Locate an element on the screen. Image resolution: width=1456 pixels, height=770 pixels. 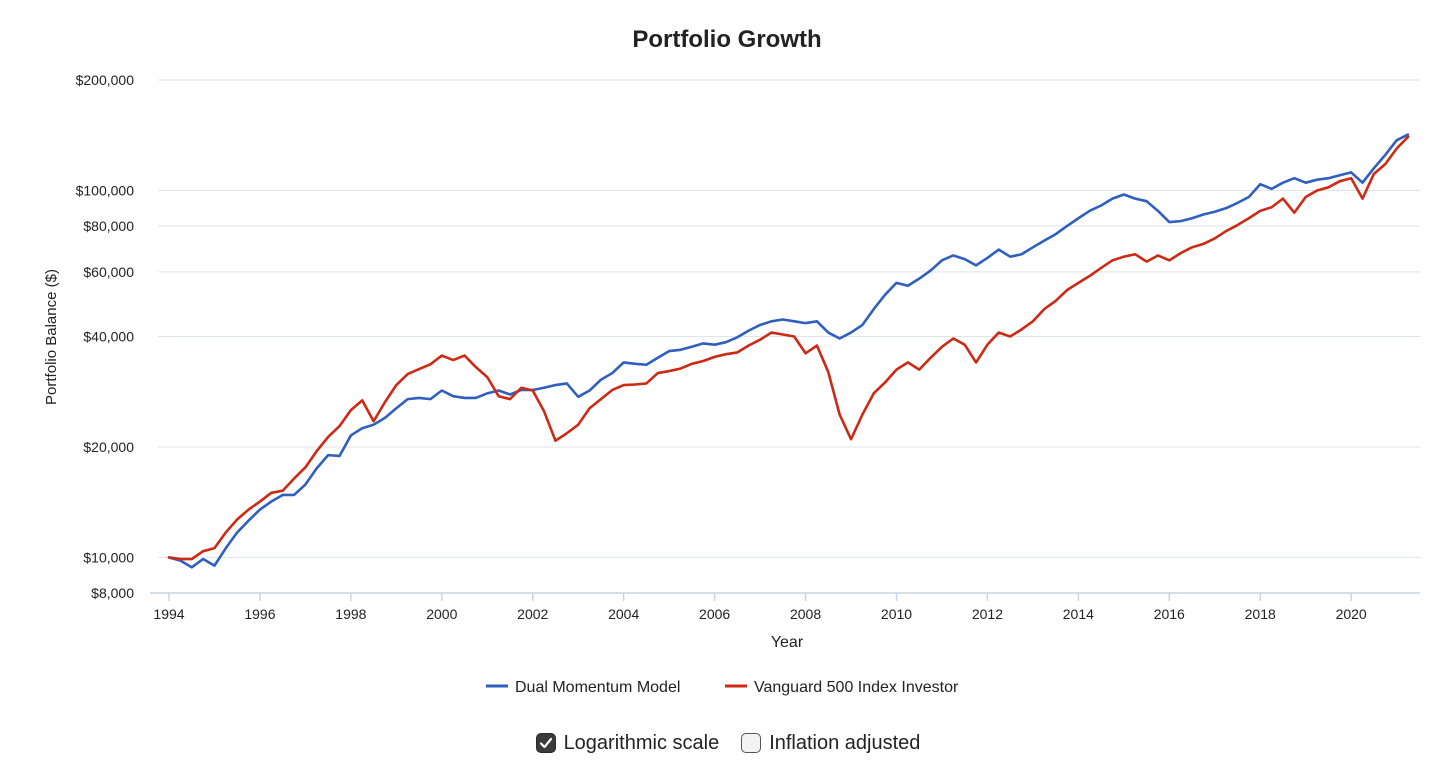
checkmark-icon is located at coordinates (545, 743).